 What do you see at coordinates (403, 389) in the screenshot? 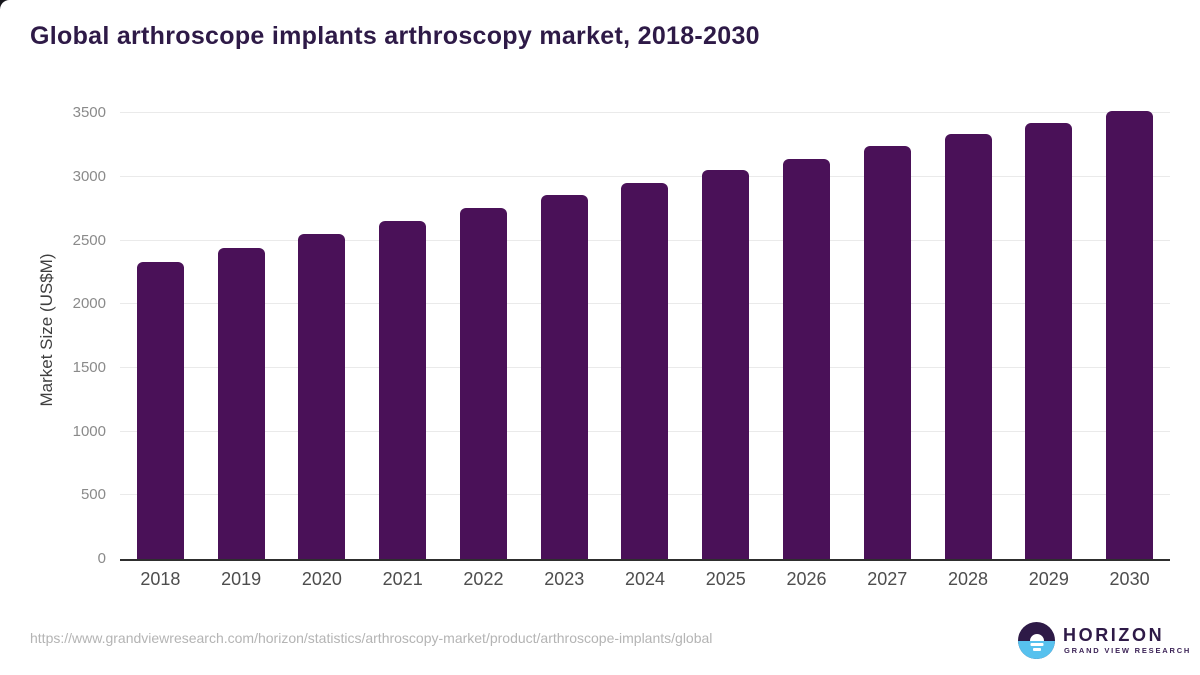
I see `bar-2021` at bounding box center [403, 389].